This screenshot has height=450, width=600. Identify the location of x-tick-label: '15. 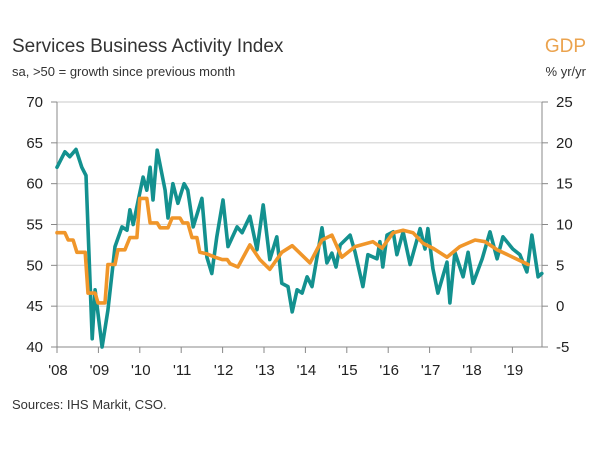
(348, 370).